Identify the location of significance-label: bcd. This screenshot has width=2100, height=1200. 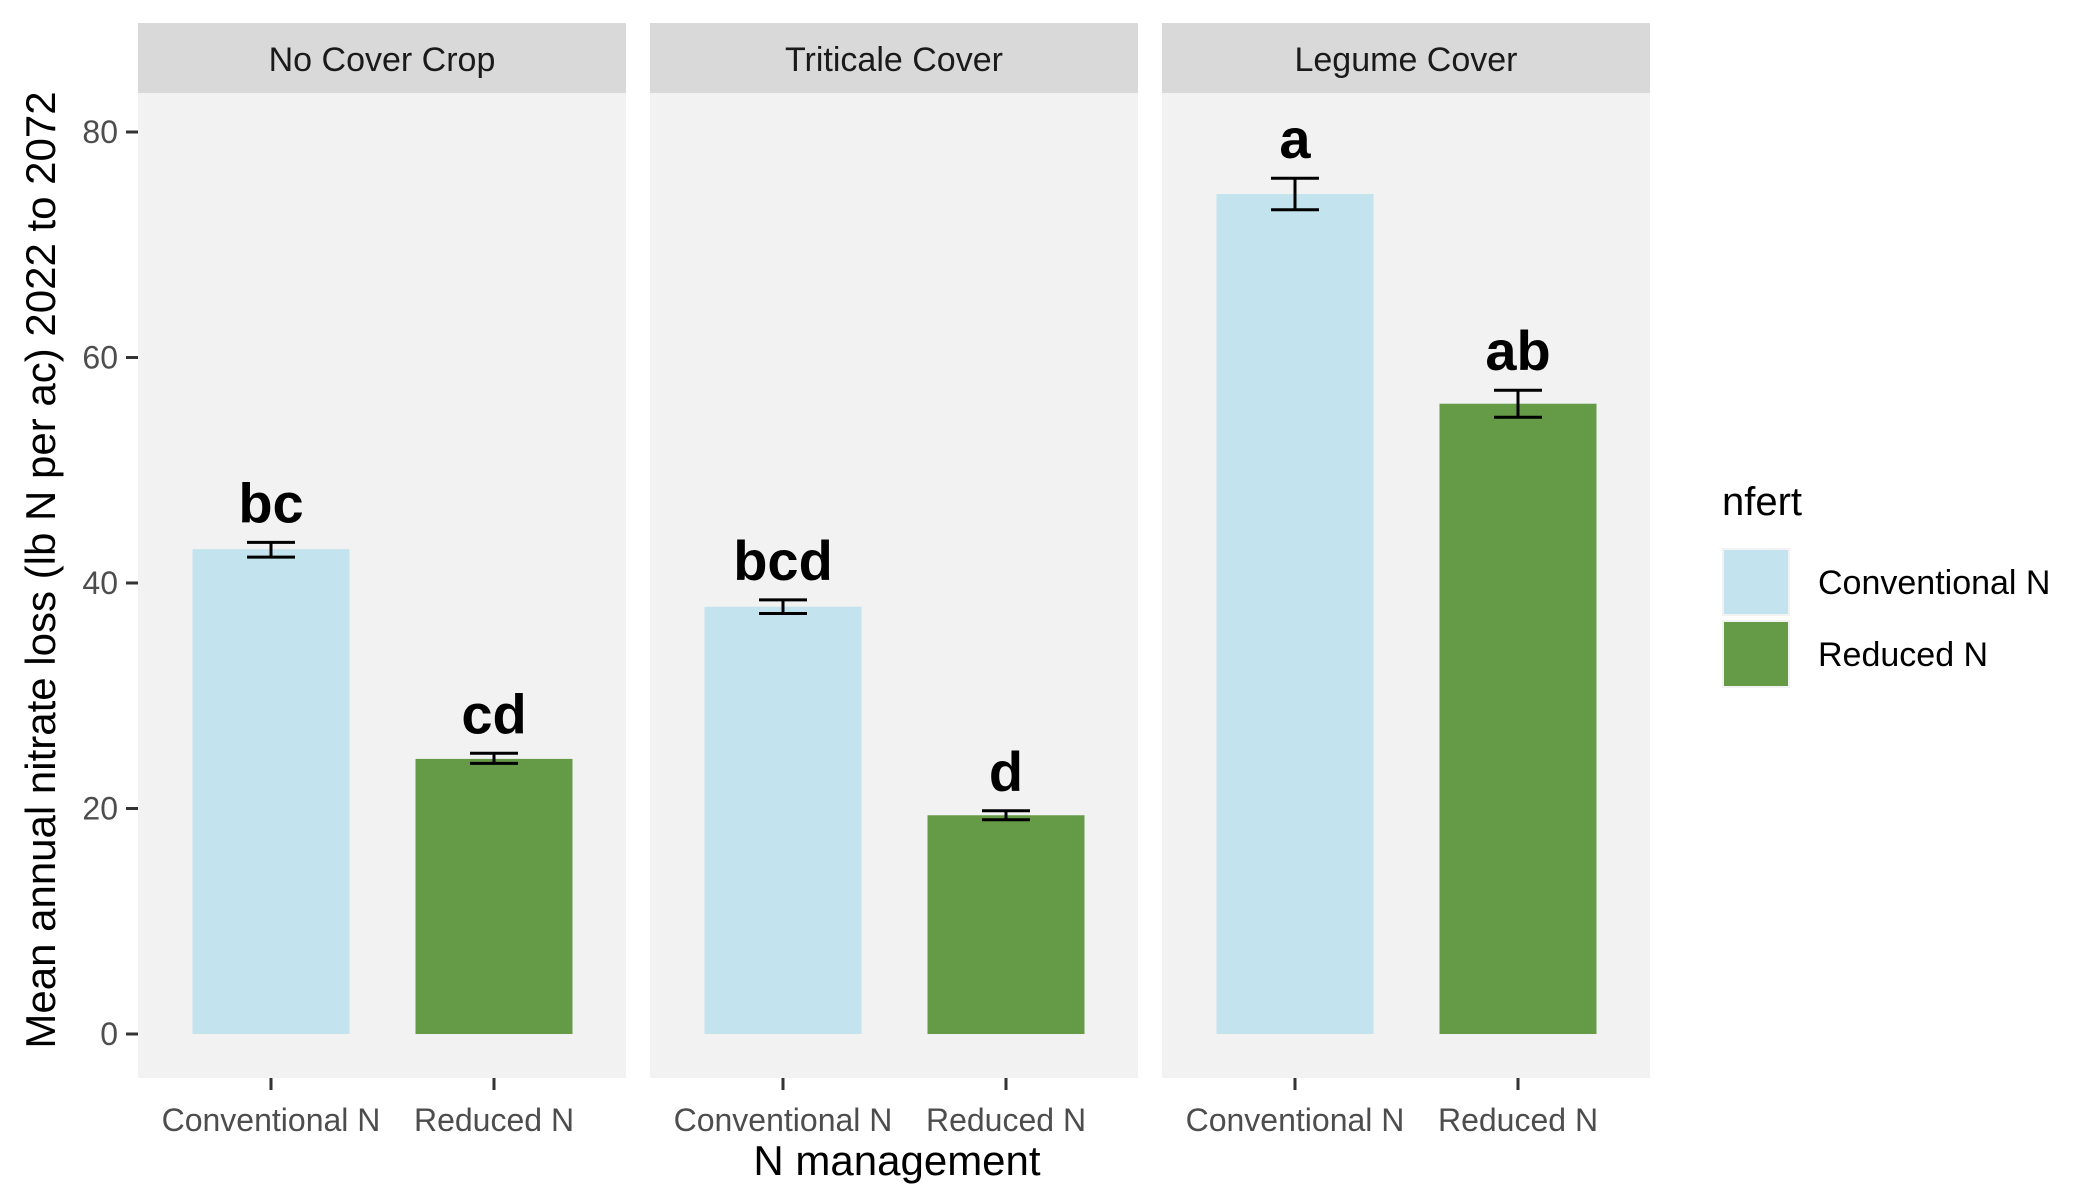
(783, 560).